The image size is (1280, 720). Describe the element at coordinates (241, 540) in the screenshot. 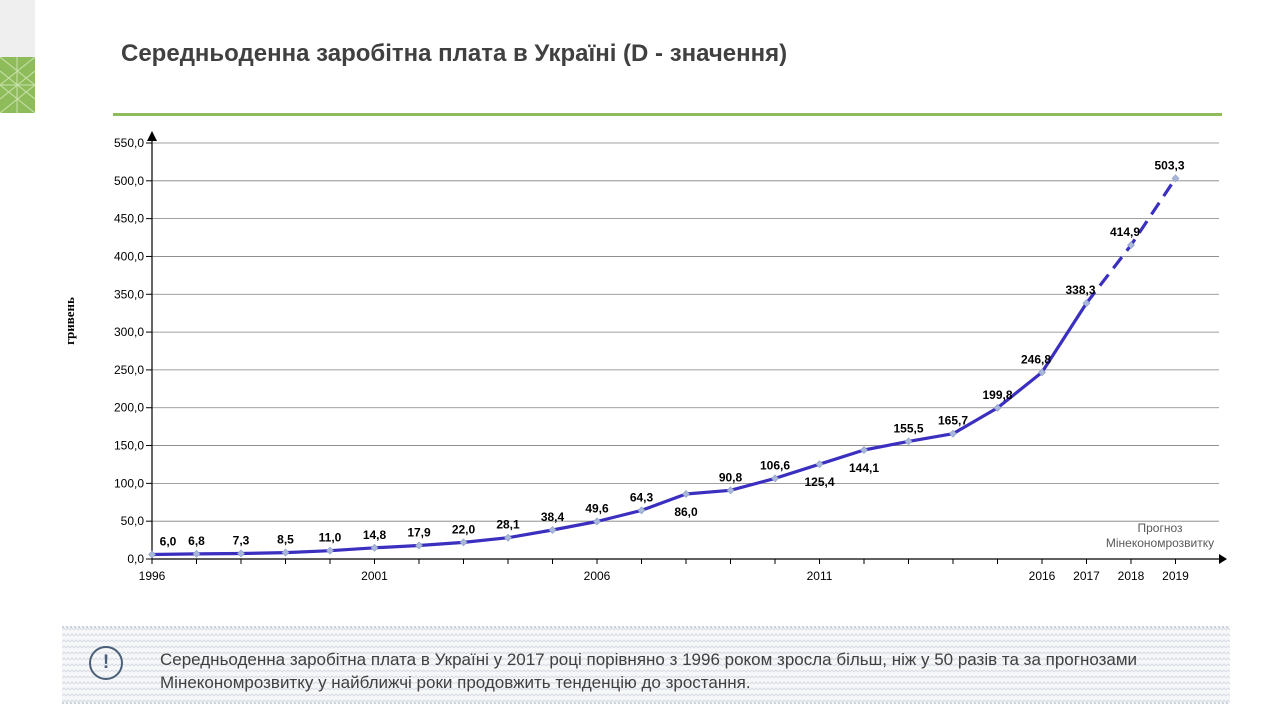

I see `data-label: 7,3` at that location.